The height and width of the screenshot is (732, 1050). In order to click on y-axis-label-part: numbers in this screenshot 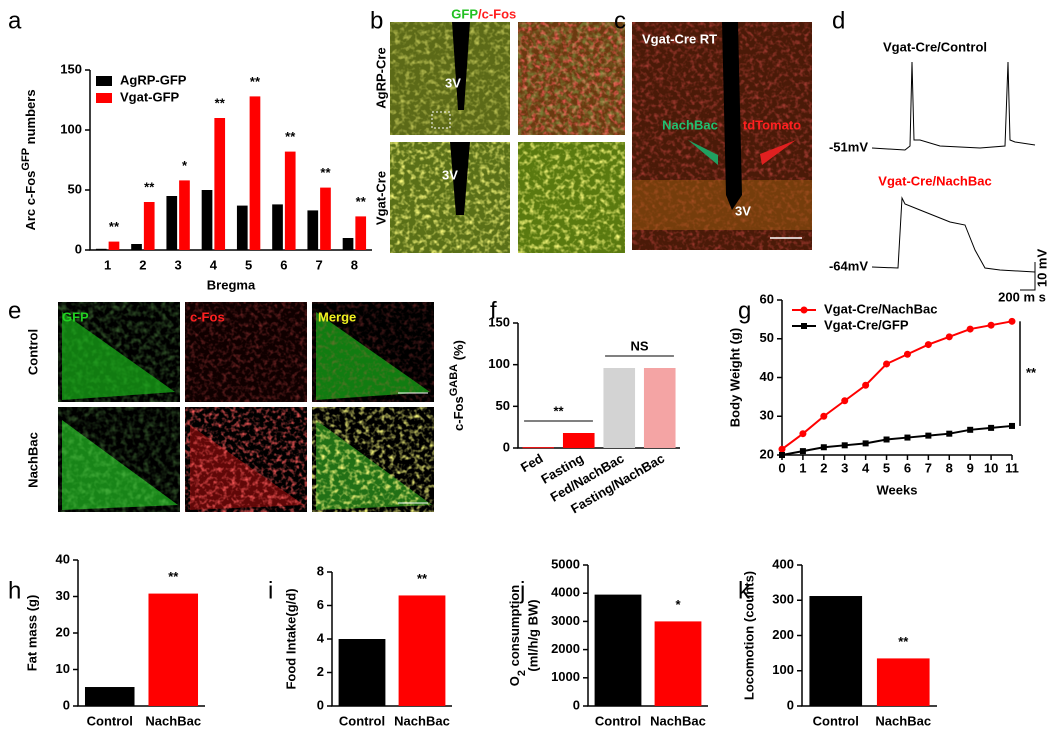, I will do `click(30, 118)`.